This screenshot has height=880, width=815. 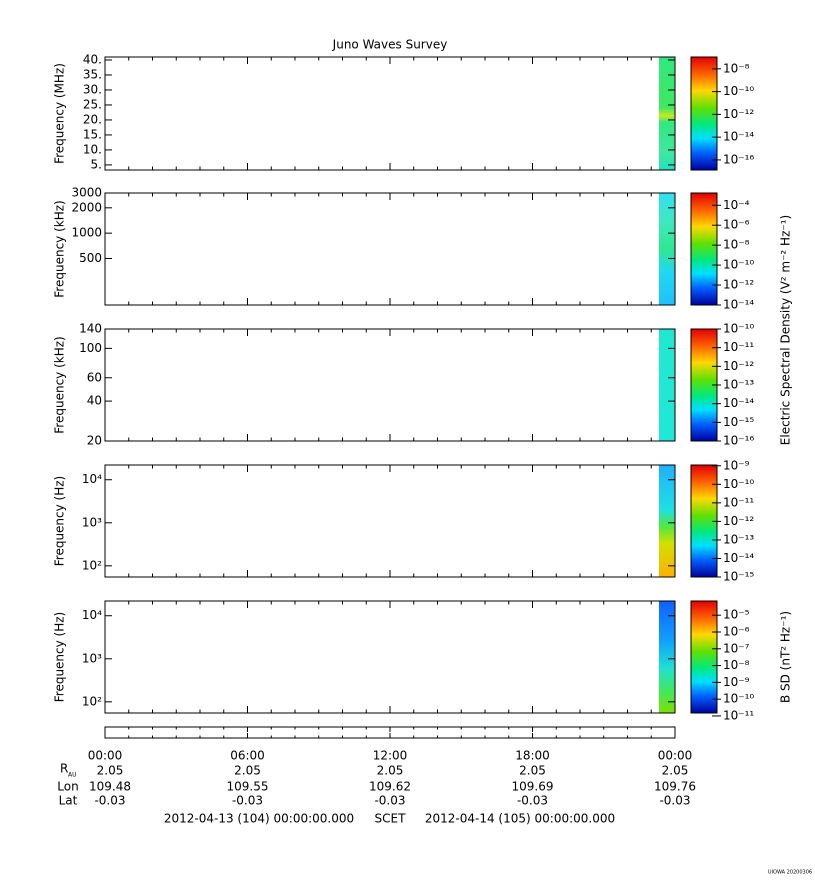 I want to click on y-tick-label: 140, so click(x=90, y=329).